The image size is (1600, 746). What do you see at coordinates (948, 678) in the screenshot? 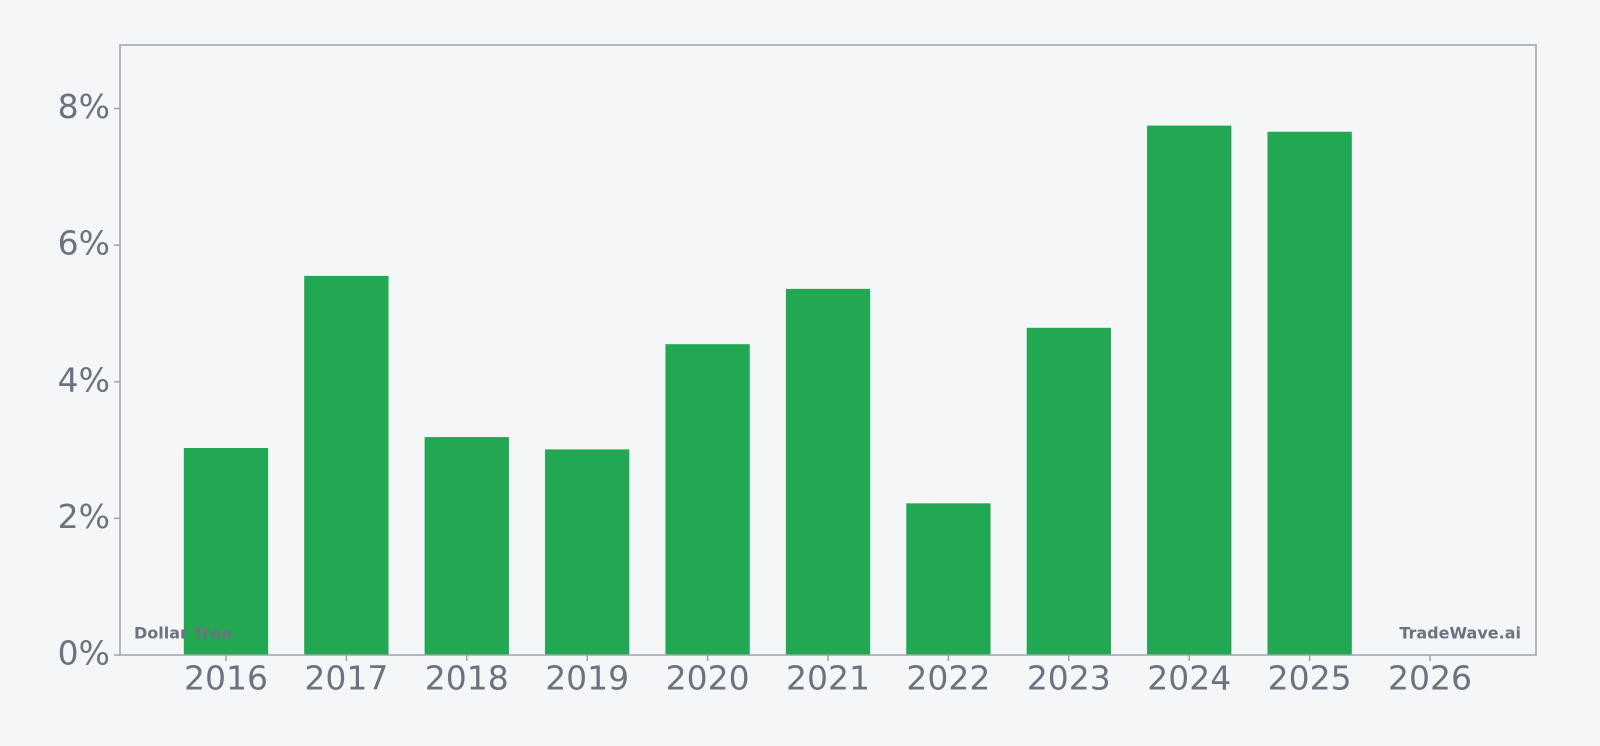
I see `x-tick-label: 2022` at bounding box center [948, 678].